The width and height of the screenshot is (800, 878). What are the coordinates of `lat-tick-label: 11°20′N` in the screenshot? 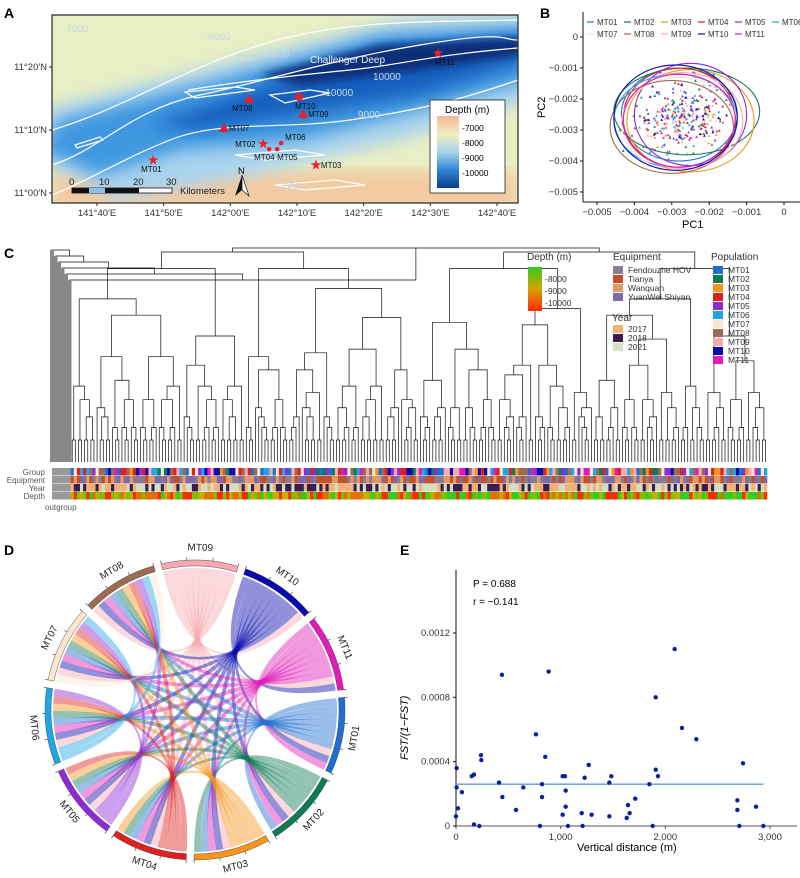 It's located at (30, 67).